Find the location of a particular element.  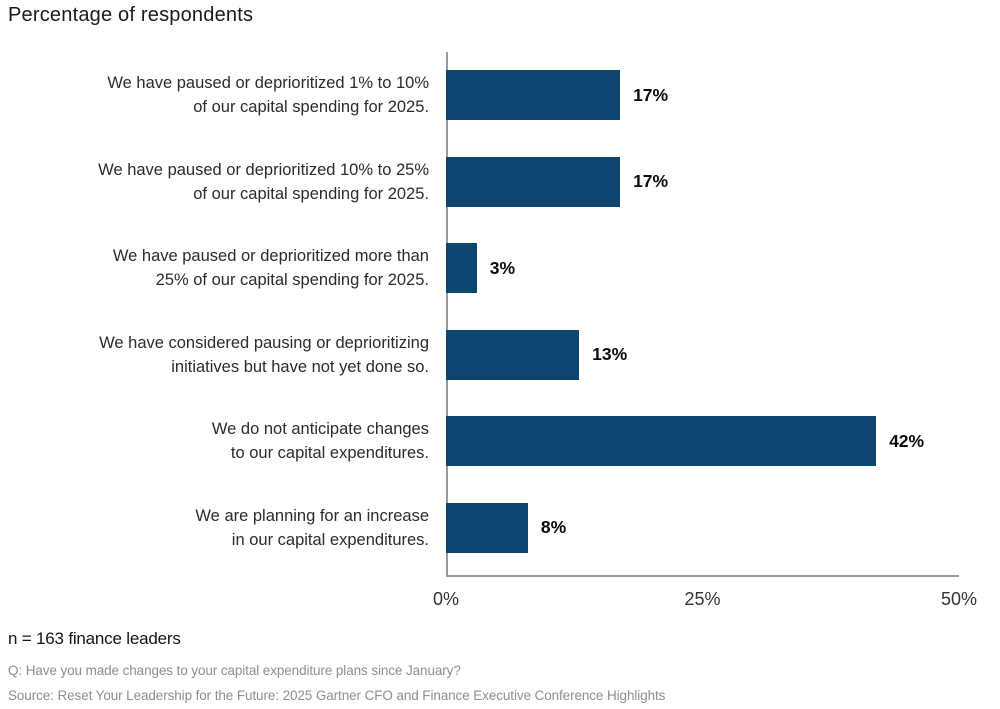

value-label: 42% is located at coordinates (907, 440).